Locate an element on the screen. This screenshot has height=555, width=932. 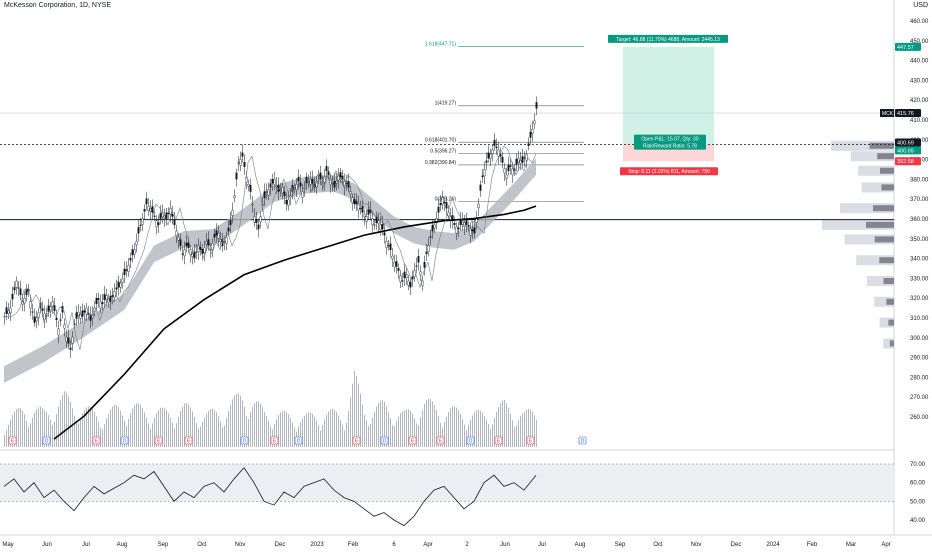
level-badge: 400.69 is located at coordinates (905, 143).